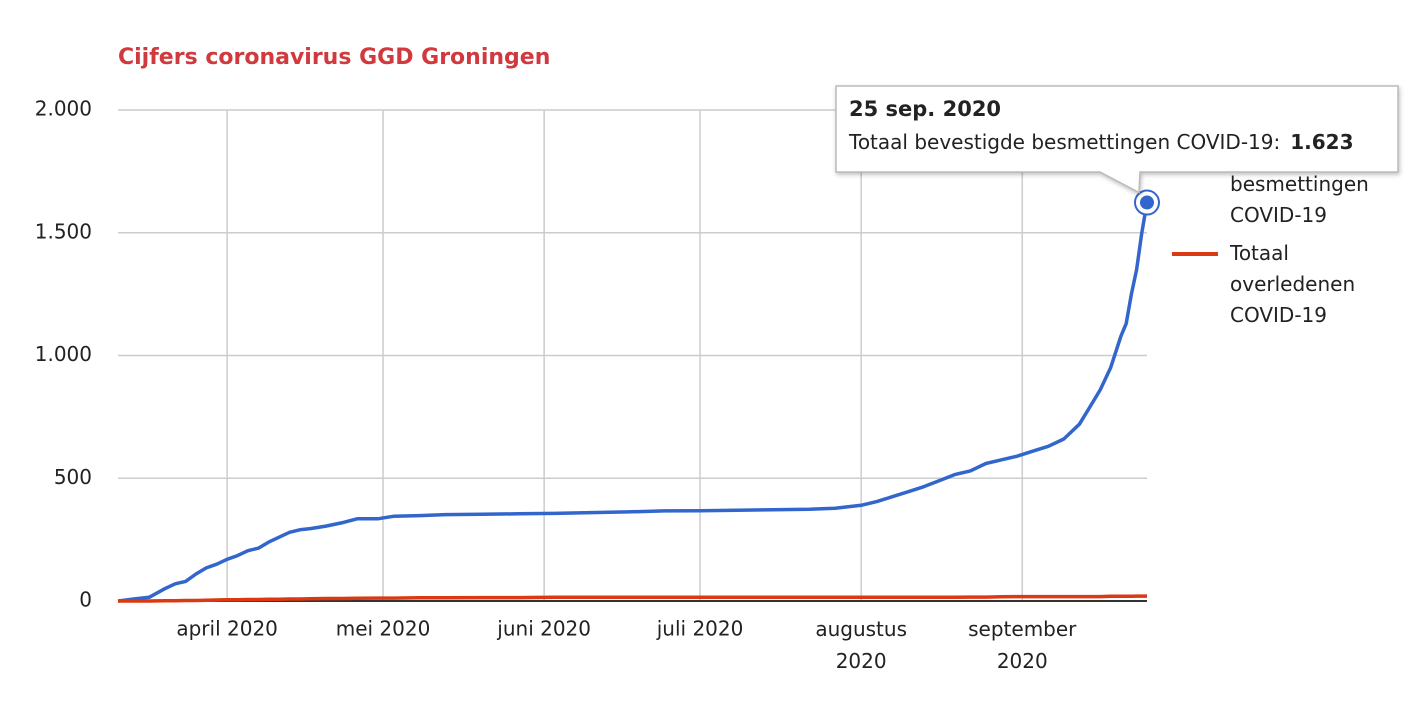 This screenshot has height=714, width=1422. Describe the element at coordinates (63, 354) in the screenshot. I see `y-tick-label: 1.000` at that location.